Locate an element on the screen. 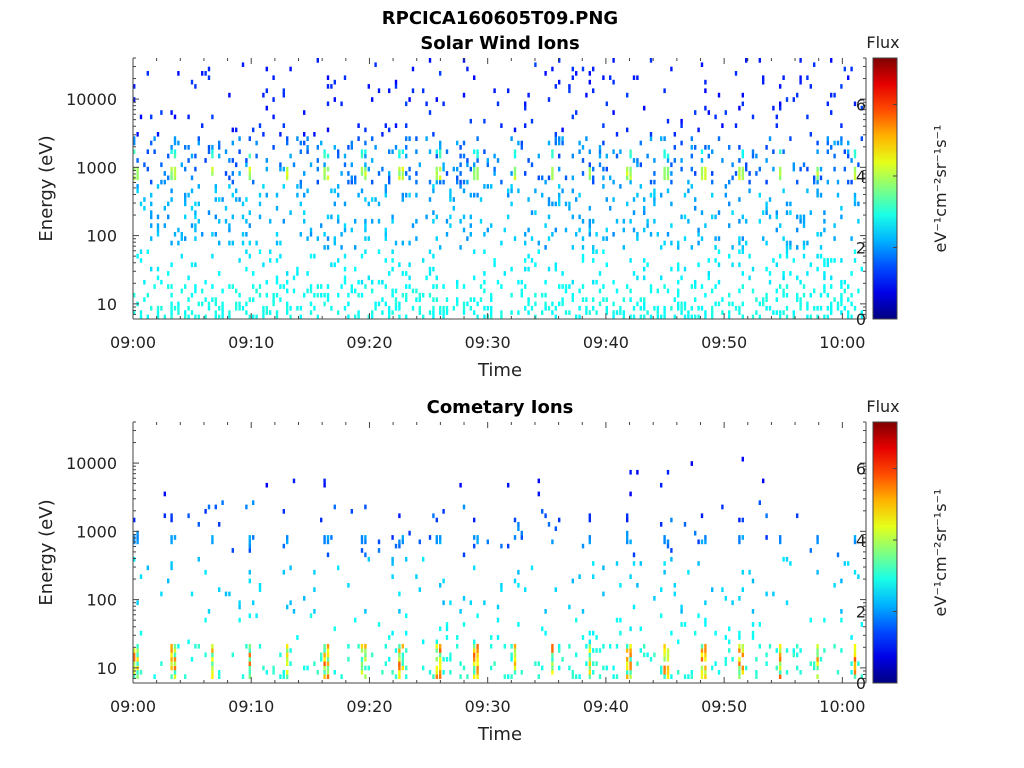 The image size is (1024, 768). x-tick-label: 09:50 is located at coordinates (724, 706).